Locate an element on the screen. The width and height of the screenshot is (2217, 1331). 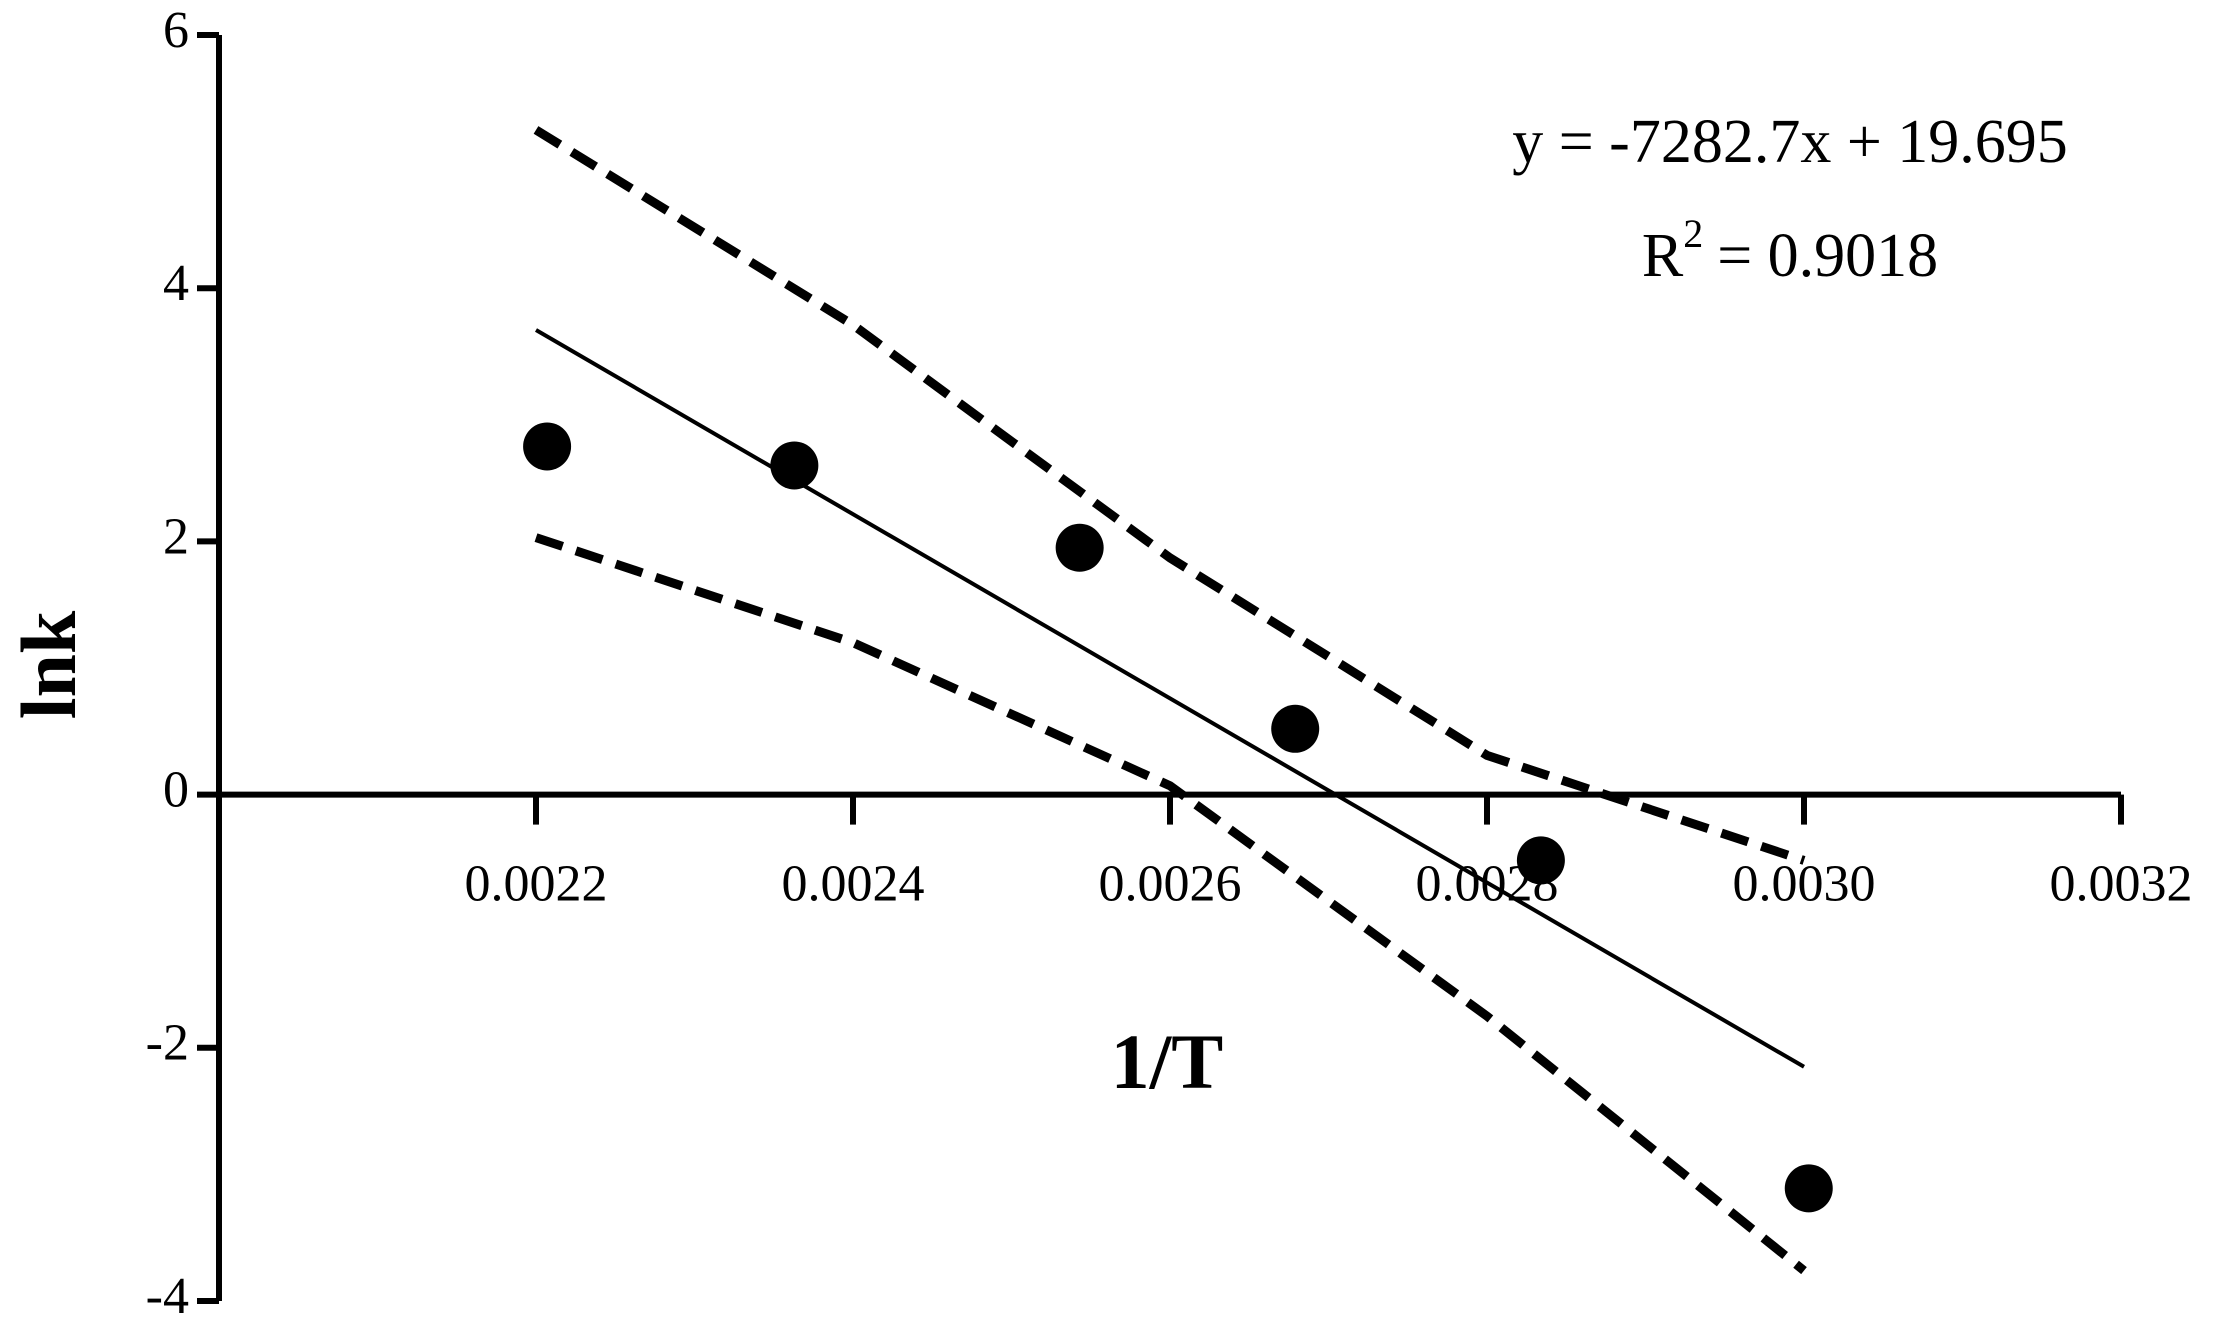
y-axis-title: lnk is located at coordinates (48, 664).